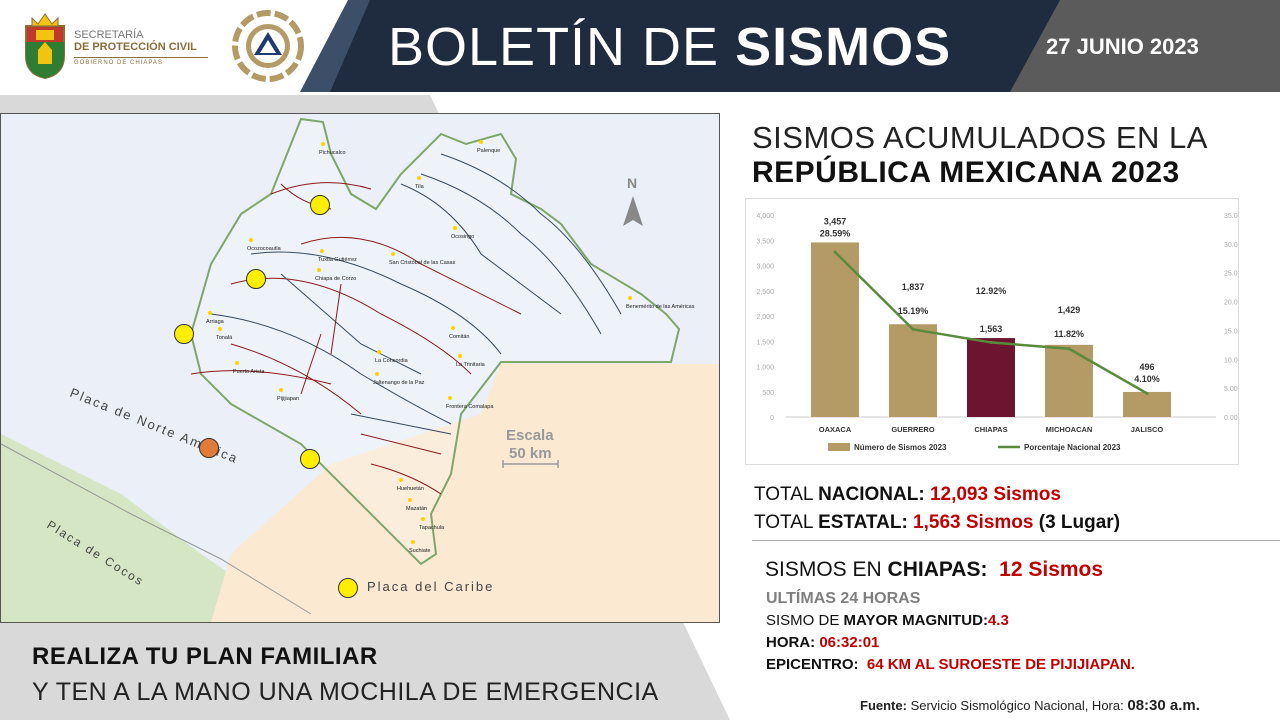 This screenshot has width=1280, height=720. I want to click on percentage-label: 4.10%, so click(1147, 379).